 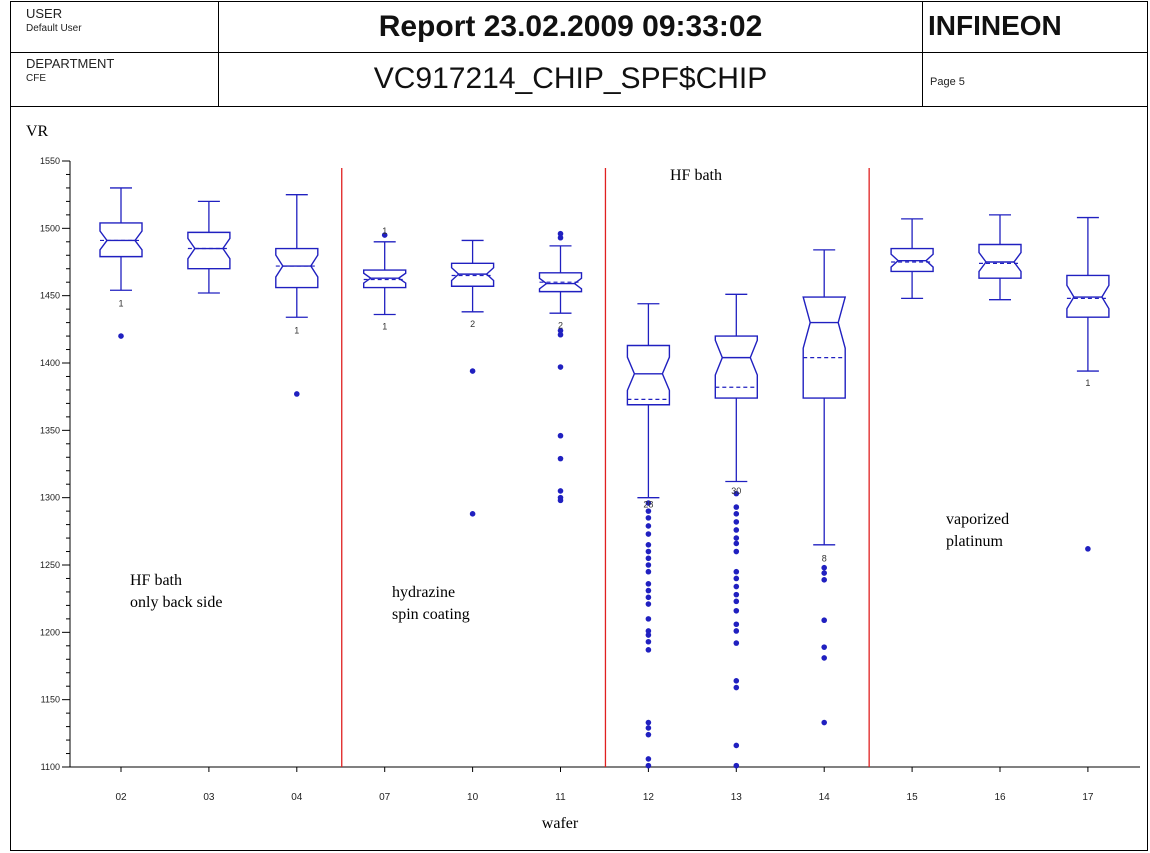 I want to click on x-tick-label: 14, so click(x=825, y=797).